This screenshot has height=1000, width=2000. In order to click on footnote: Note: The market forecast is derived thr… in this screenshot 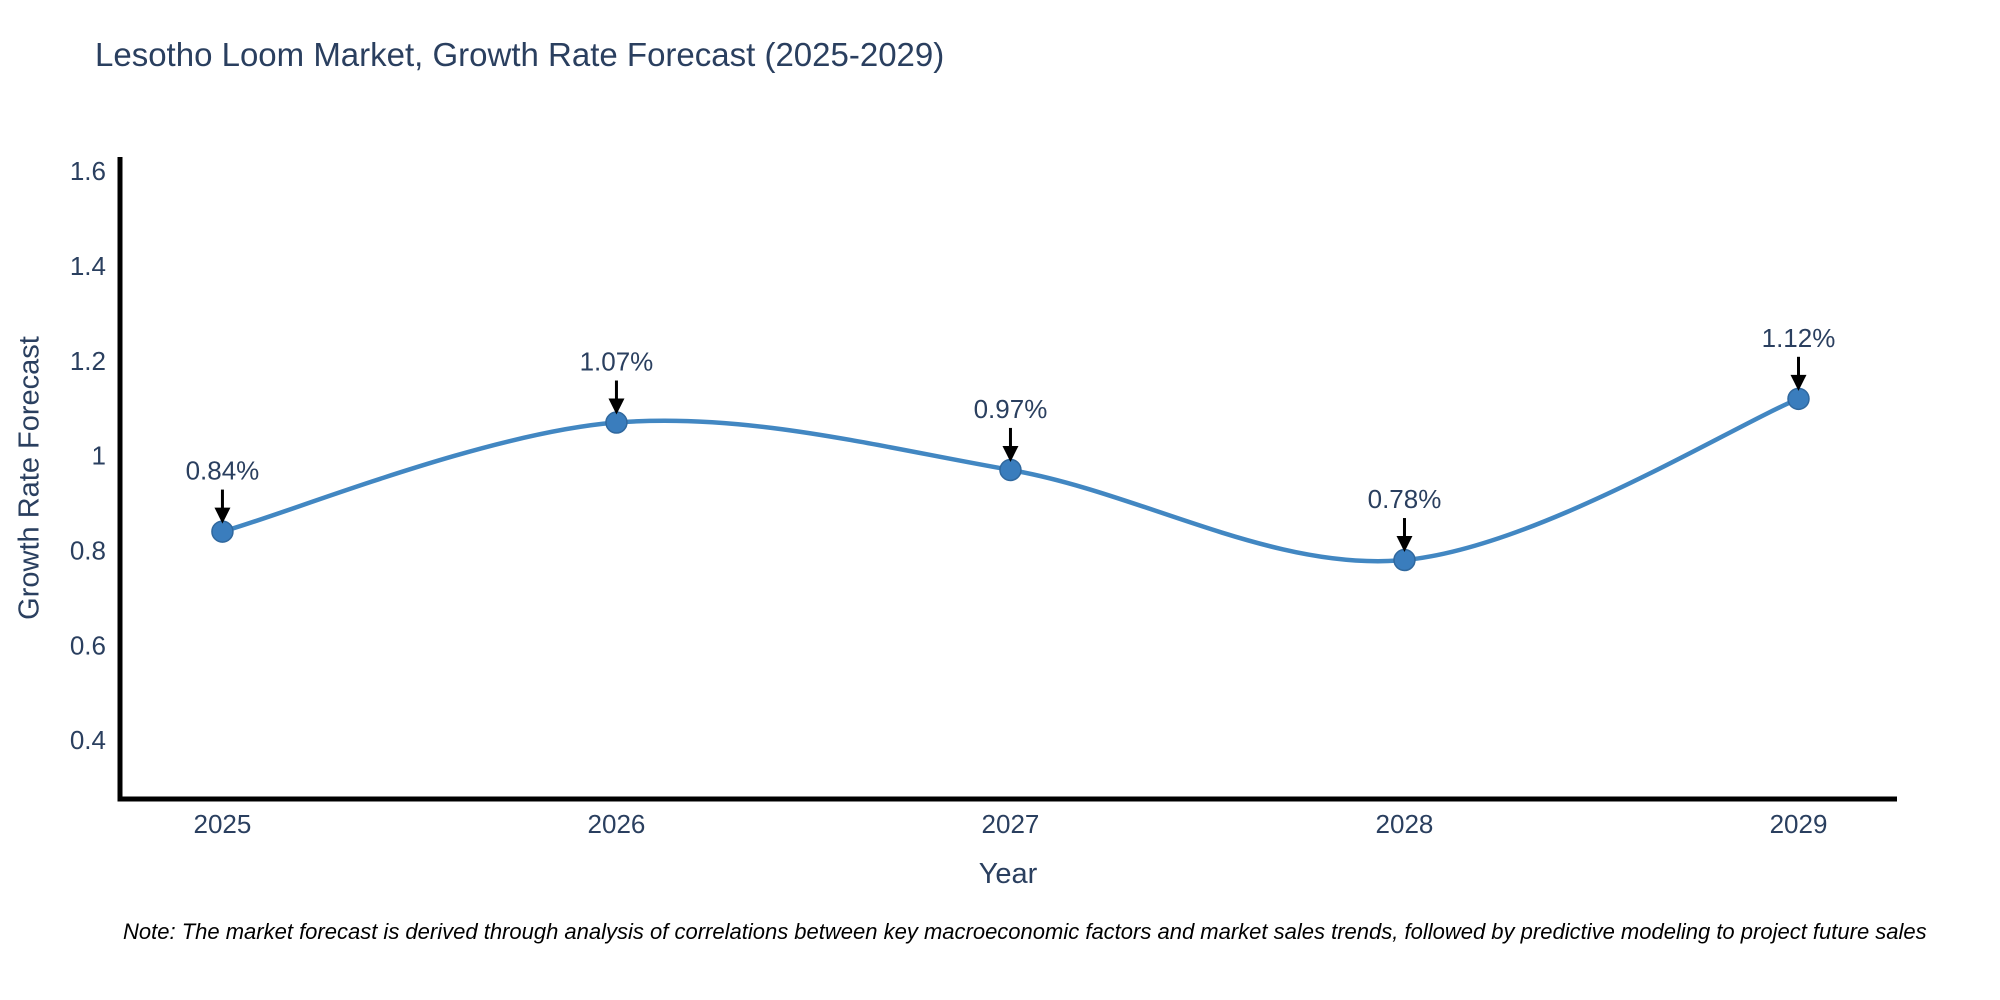, I will do `click(1025, 931)`.